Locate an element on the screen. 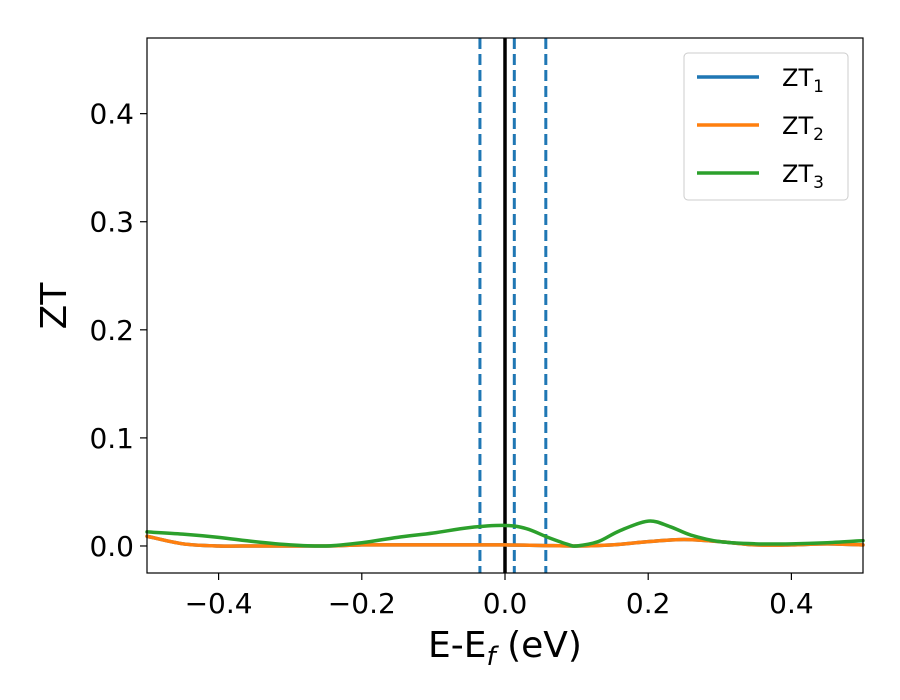 The width and height of the screenshot is (900, 700). x-axis-label: E-Ef (eV) is located at coordinates (505, 648).